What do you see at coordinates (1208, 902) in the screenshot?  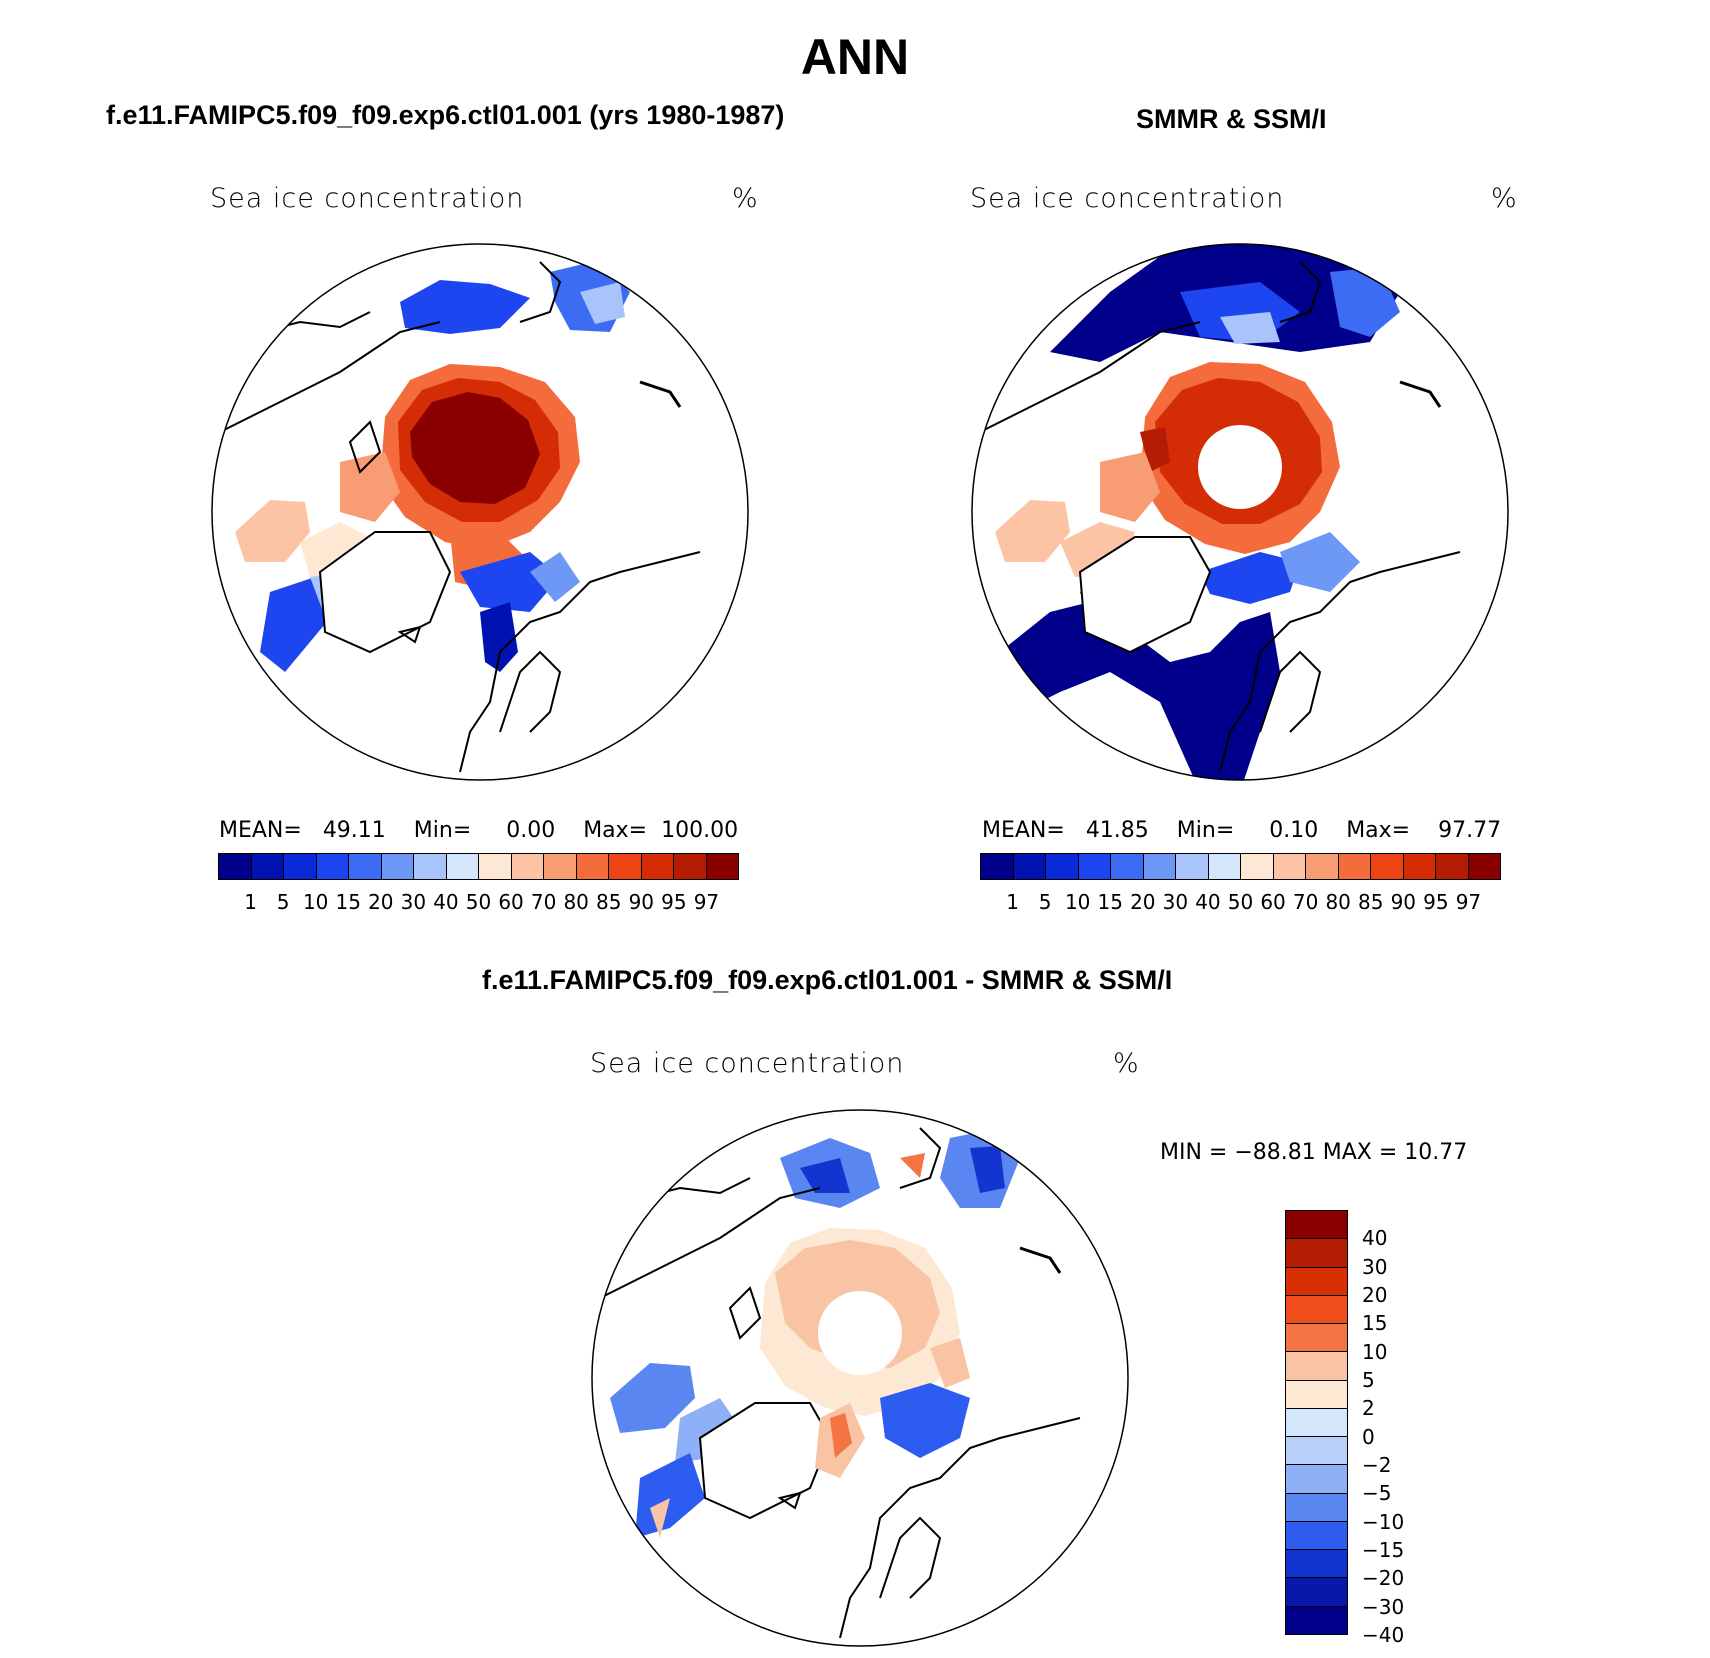 I see `panel-2-colorbar-tick-label: 40` at bounding box center [1208, 902].